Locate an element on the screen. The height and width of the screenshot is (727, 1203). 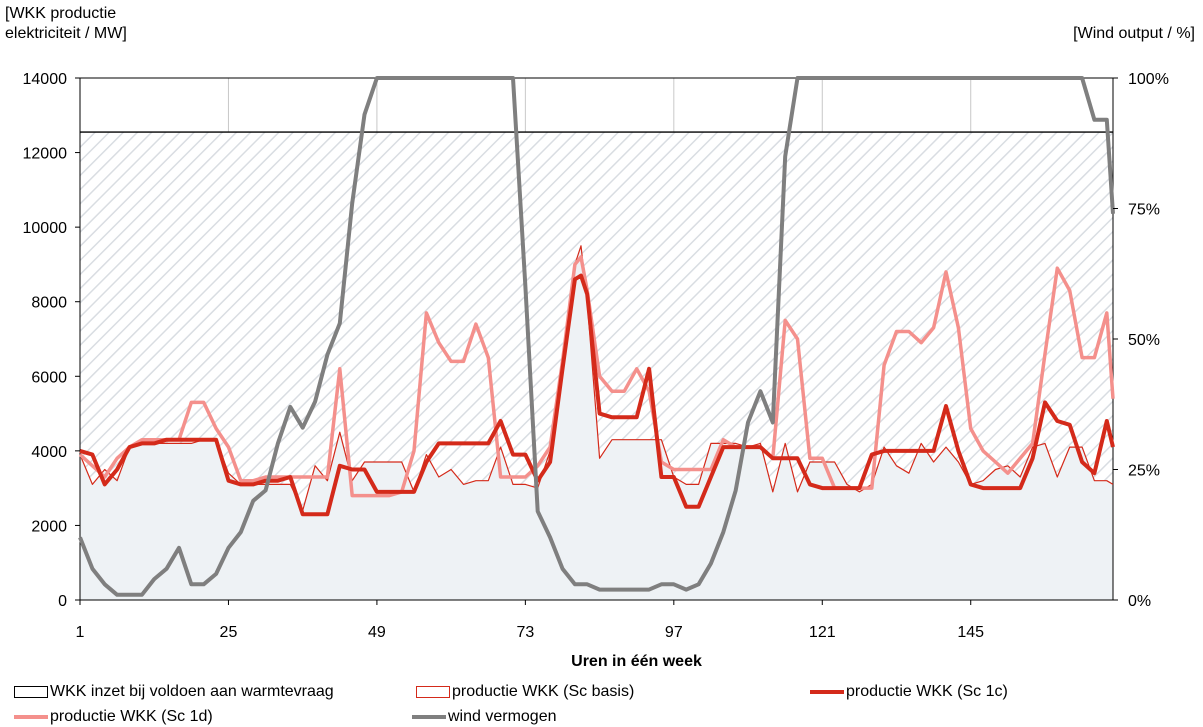
legend-item-sc-1c: productie WKK (Sc 1c) is located at coordinates (909, 692).